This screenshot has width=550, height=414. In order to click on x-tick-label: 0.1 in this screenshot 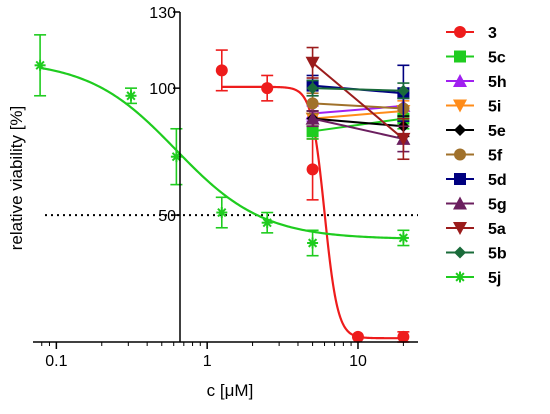, I will do `click(56, 361)`.